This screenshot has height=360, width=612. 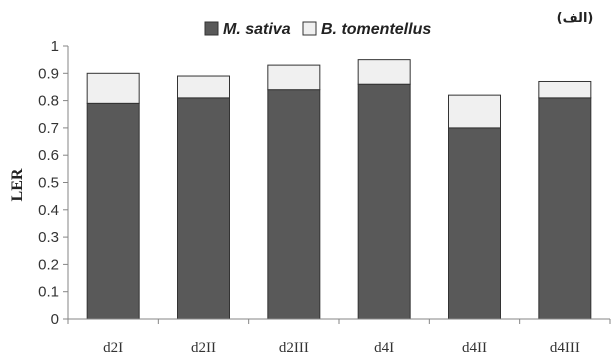 What do you see at coordinates (48, 183) in the screenshot?
I see `y-tick-label: 0.5` at bounding box center [48, 183].